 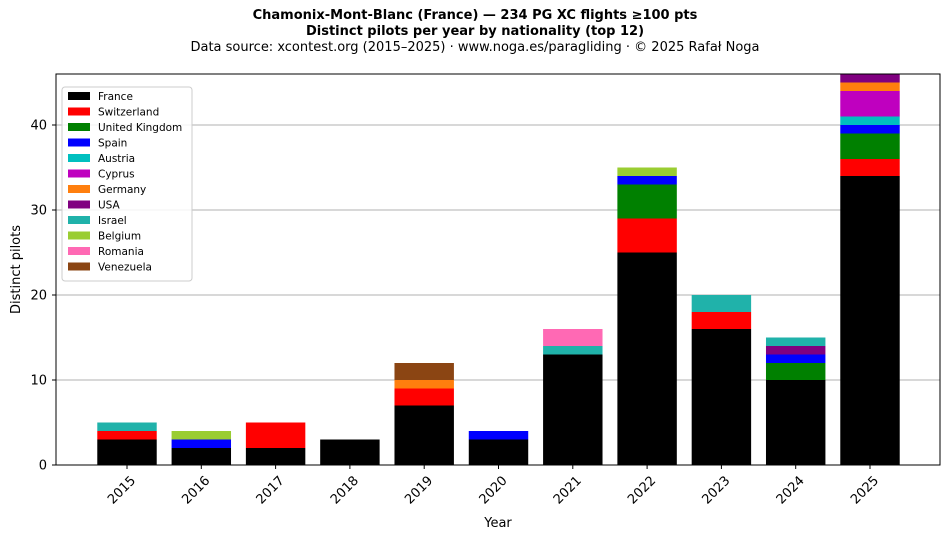 I want to click on y-tick-label: 20, so click(x=38, y=296).